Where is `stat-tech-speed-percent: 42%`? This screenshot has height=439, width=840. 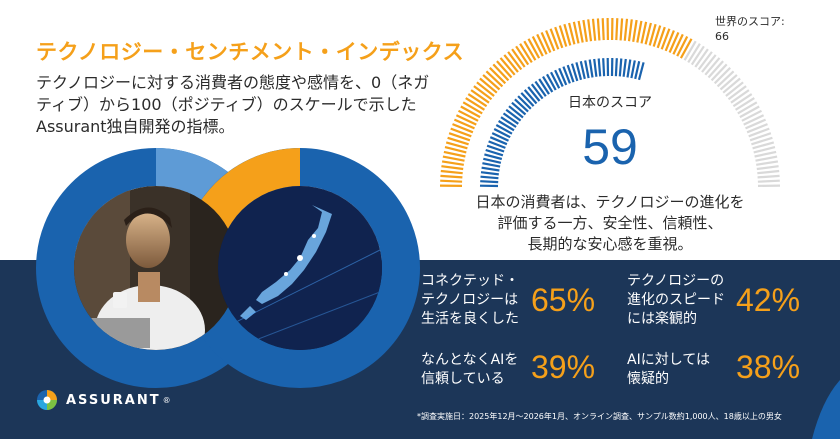 stat-tech-speed-percent: 42% is located at coordinates (768, 300).